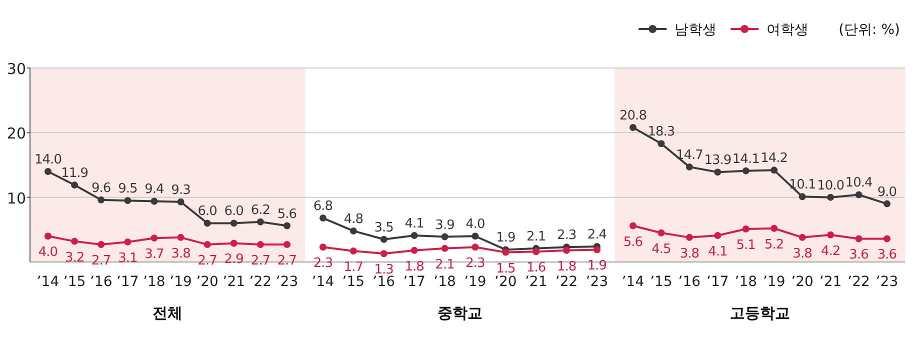  Describe the element at coordinates (869, 30) in the screenshot. I see `text: (단위: %)` at that location.